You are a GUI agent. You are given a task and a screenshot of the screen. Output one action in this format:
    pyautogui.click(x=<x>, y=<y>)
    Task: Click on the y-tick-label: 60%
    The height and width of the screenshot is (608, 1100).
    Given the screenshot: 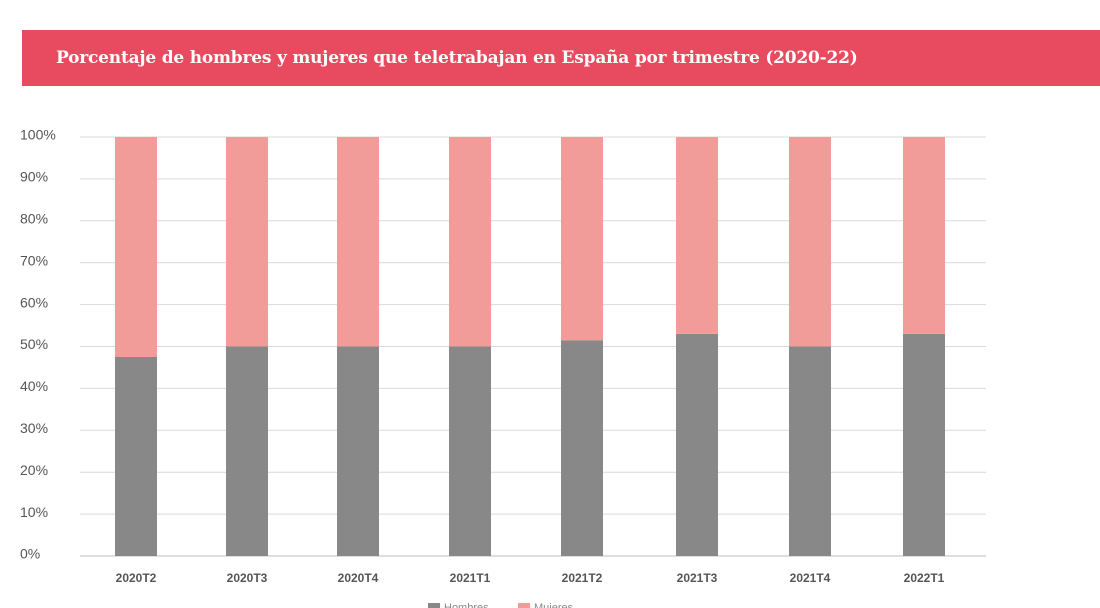 What is the action you would take?
    pyautogui.click(x=34, y=302)
    